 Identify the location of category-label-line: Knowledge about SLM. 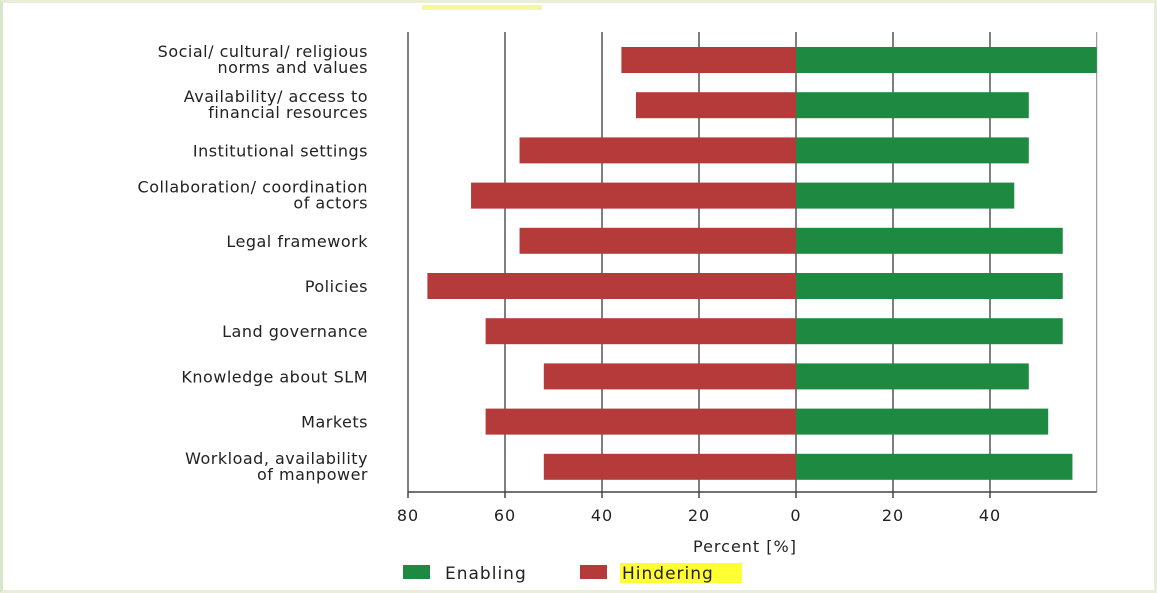
(274, 376).